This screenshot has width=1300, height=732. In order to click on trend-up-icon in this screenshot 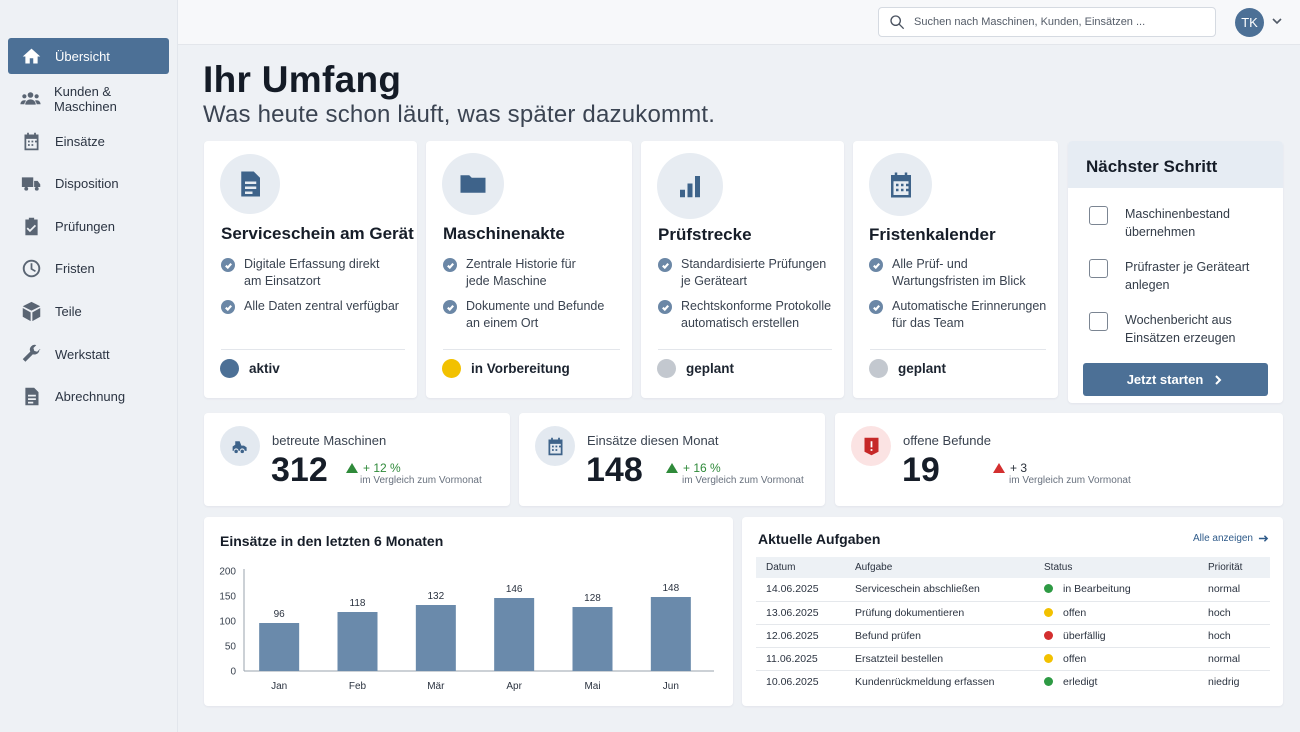, I will do `click(352, 468)`.